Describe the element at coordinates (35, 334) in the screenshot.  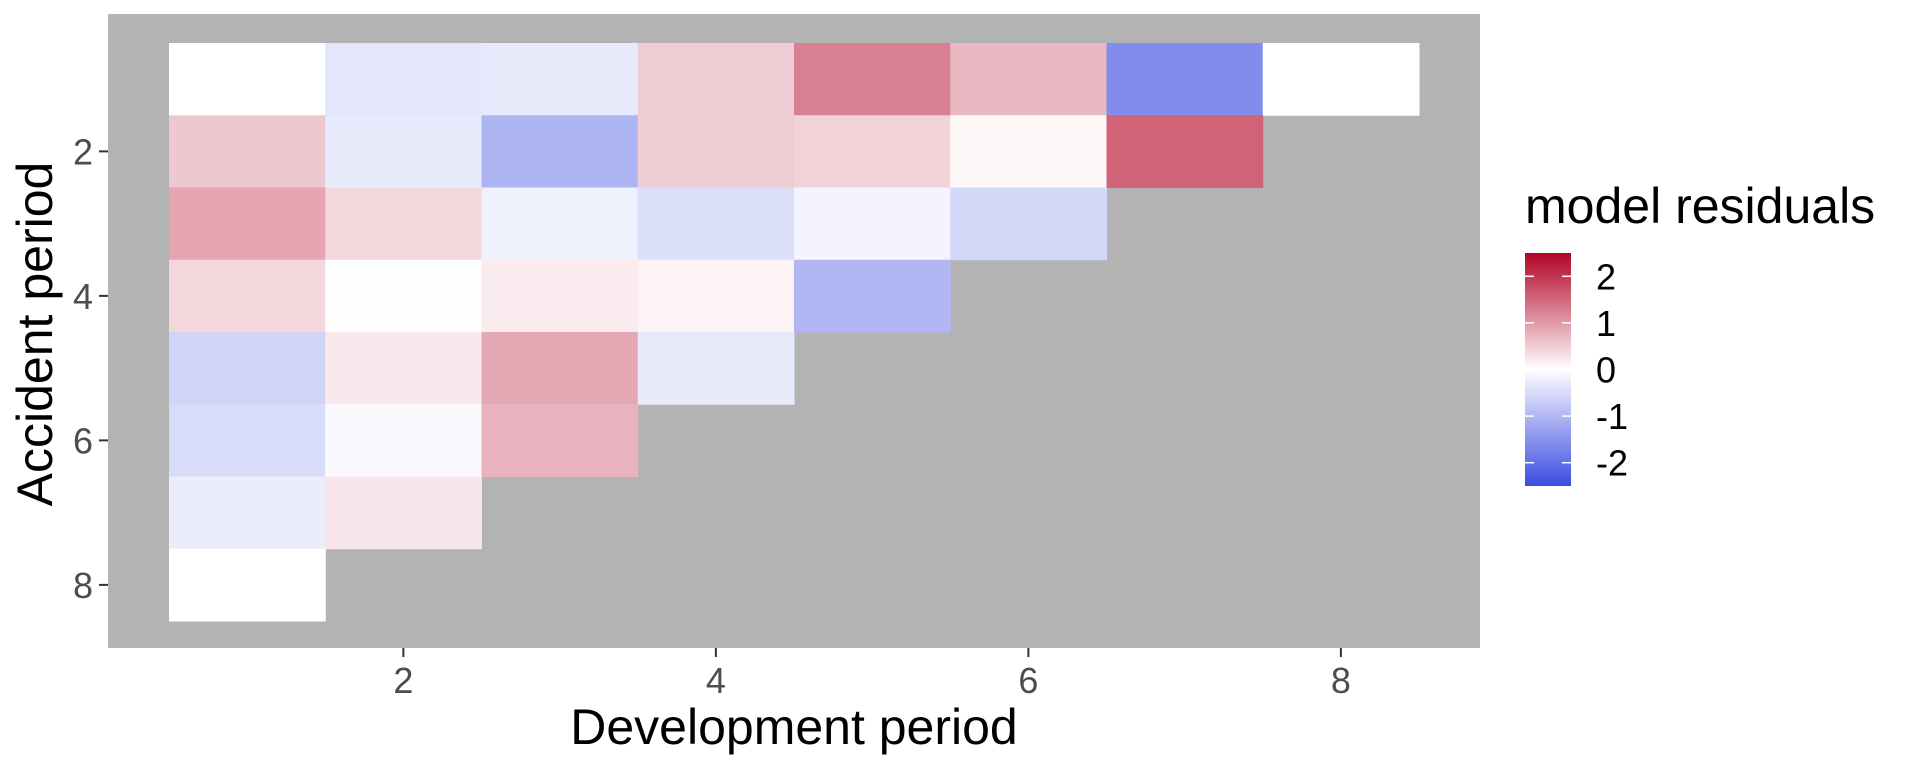
I see `y-axis-title: Accident period` at that location.